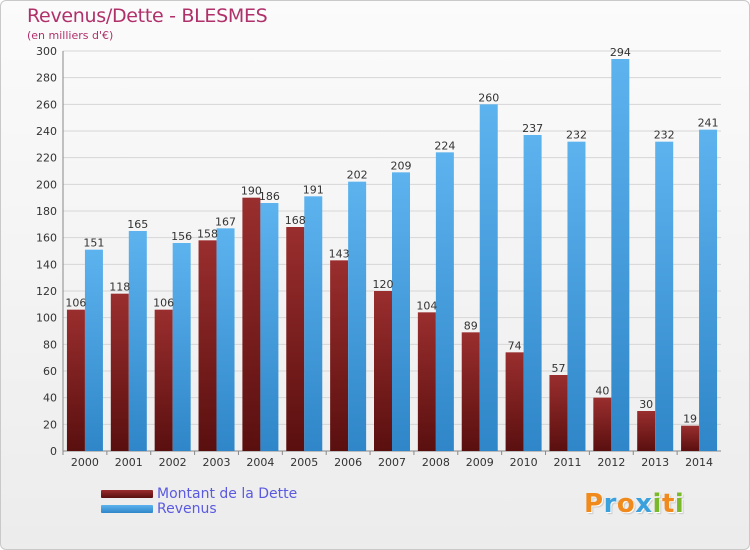  What do you see at coordinates (46, 78) in the screenshot?
I see `y-tick-label: 280` at bounding box center [46, 78].